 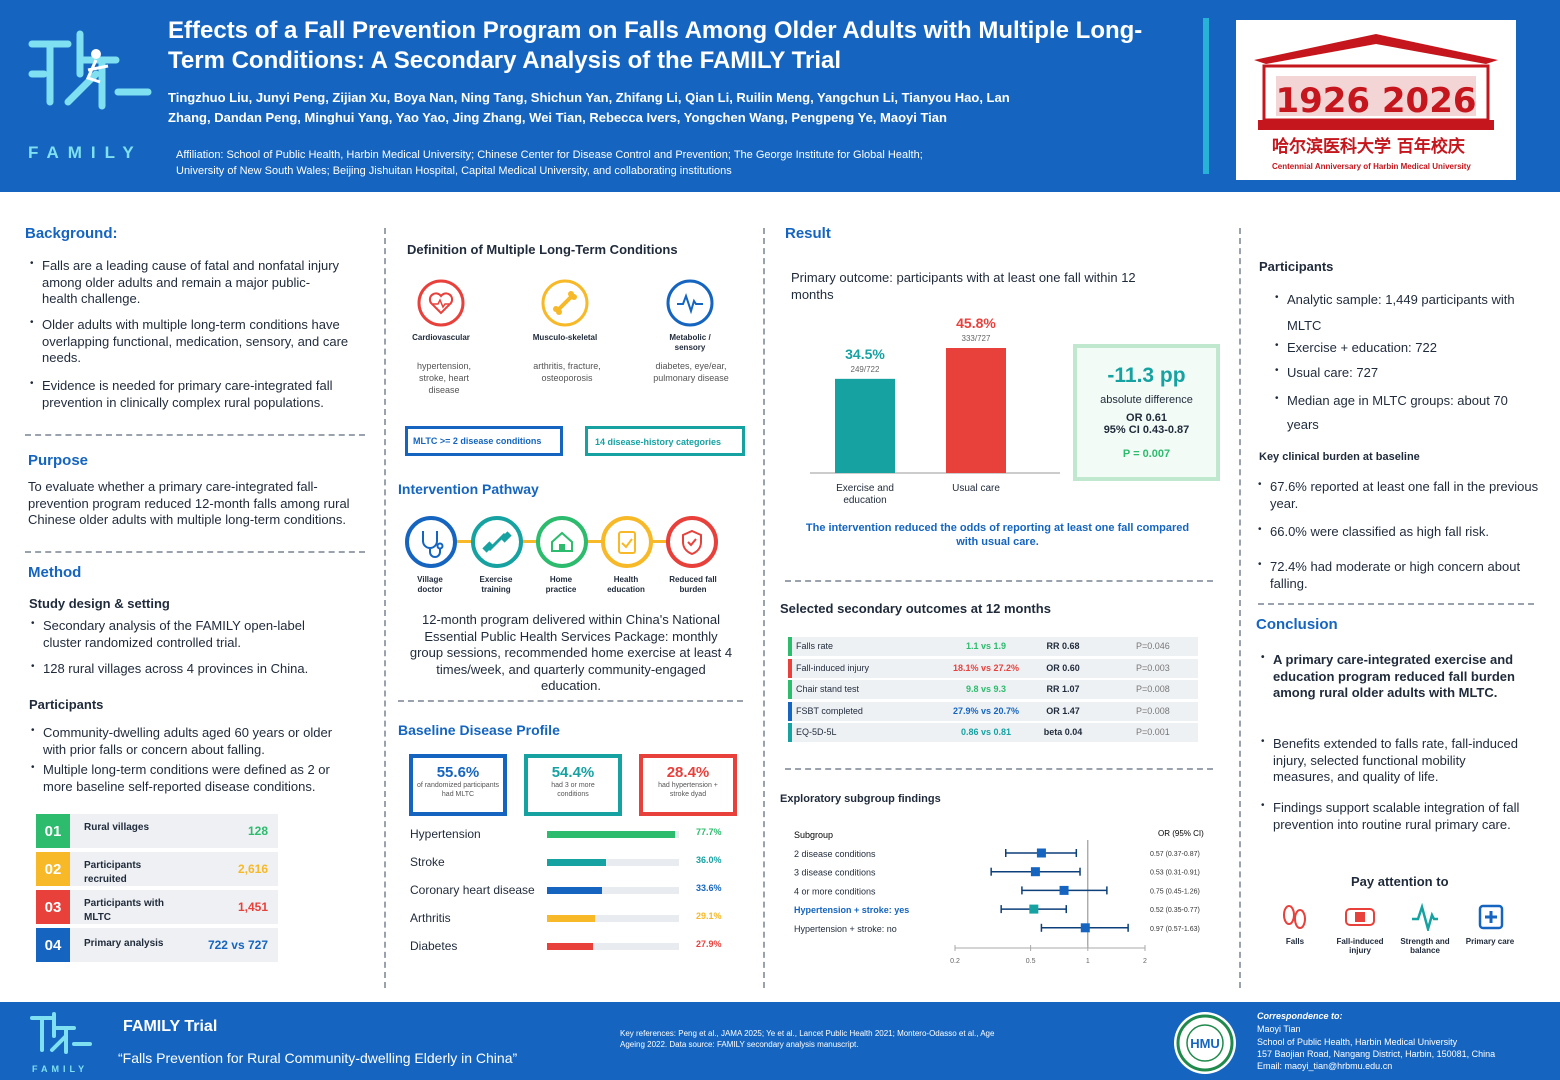 I want to click on disease-bar-label: Stroke, so click(x=427, y=862).